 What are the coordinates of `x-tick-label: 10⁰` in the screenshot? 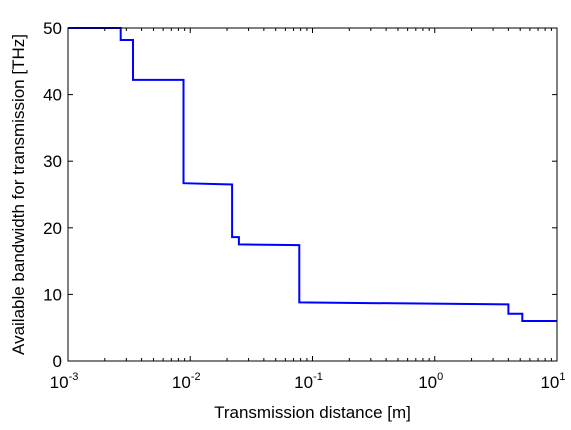 It's located at (430, 381).